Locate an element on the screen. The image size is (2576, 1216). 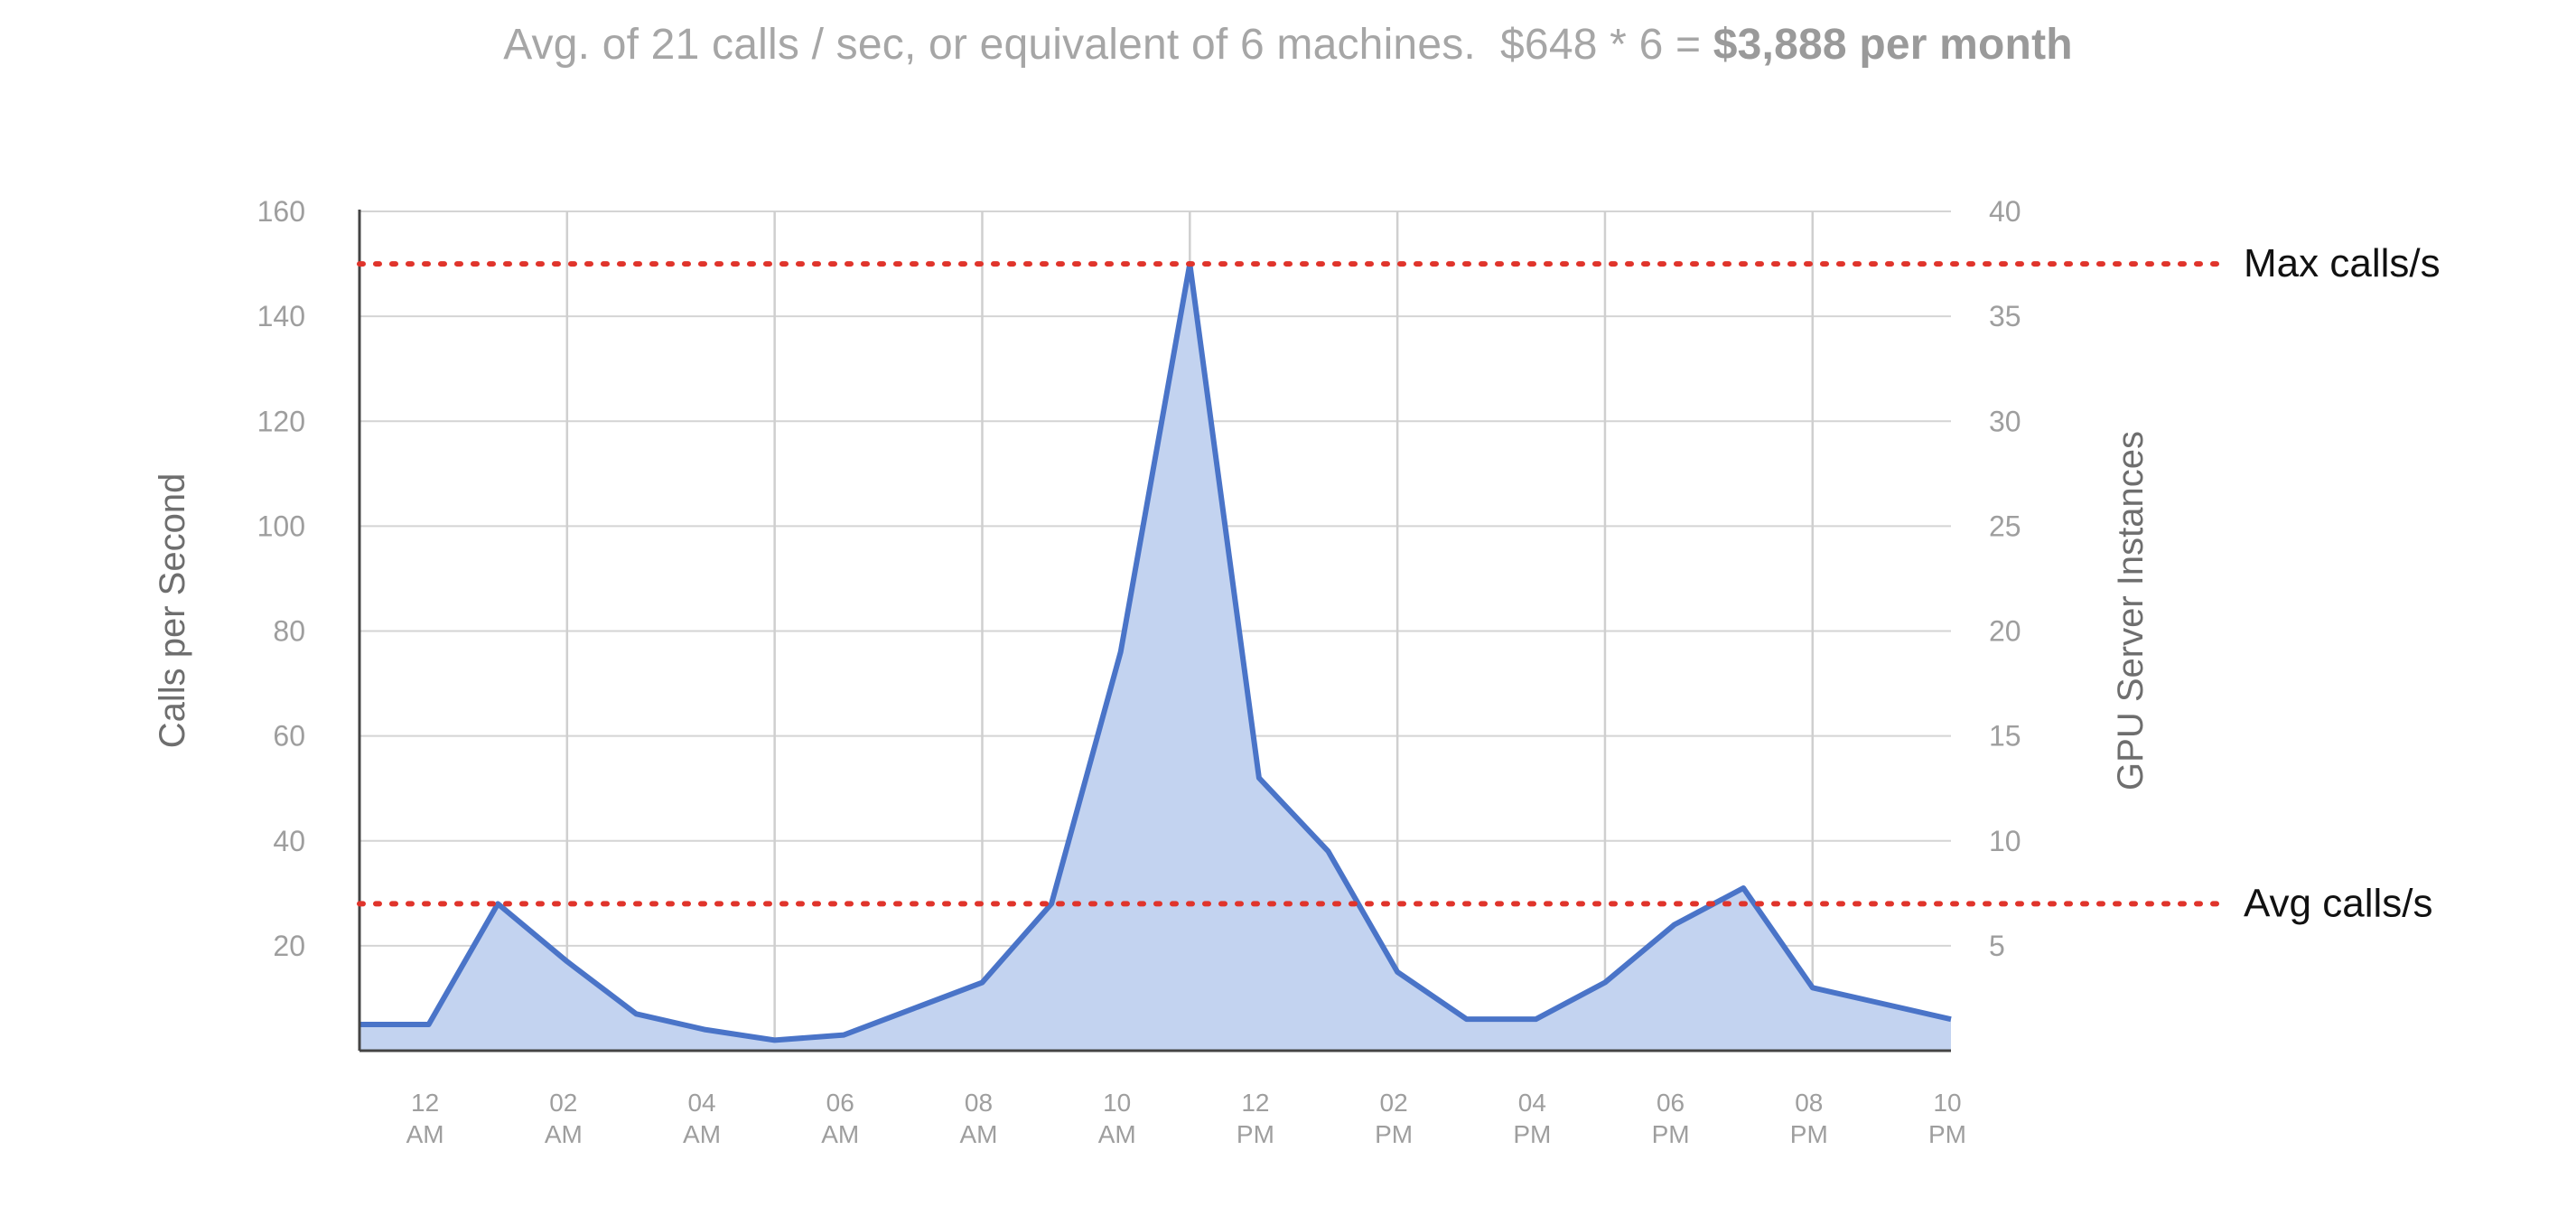
title-total: $3,888 per month is located at coordinates (1893, 45).